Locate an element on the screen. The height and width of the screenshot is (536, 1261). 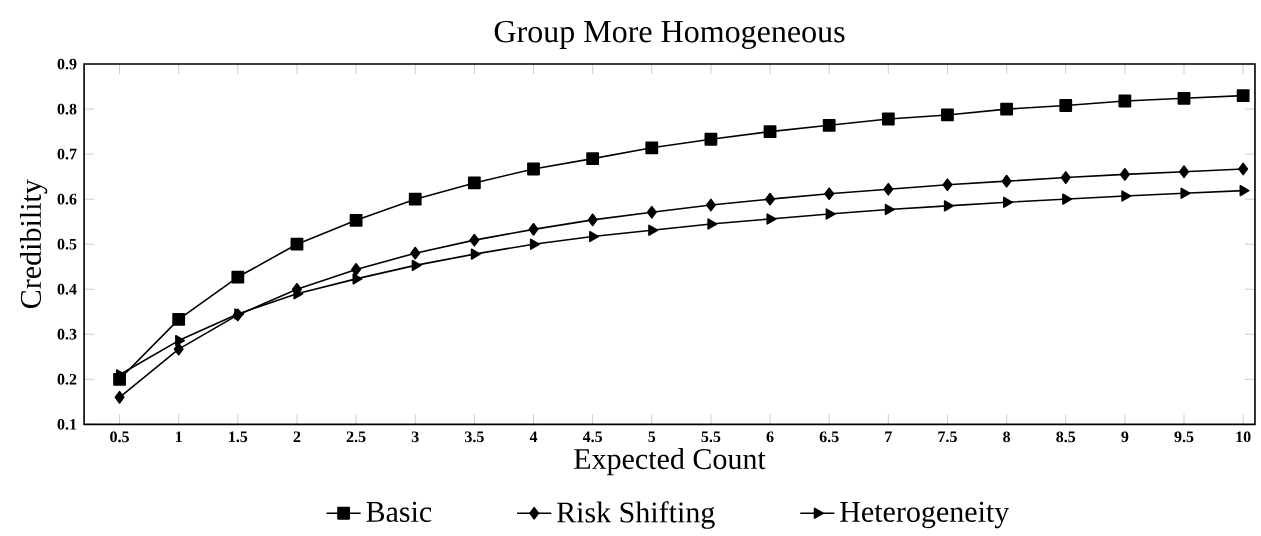
x-axis-title: Expected Count is located at coordinates (670, 461).